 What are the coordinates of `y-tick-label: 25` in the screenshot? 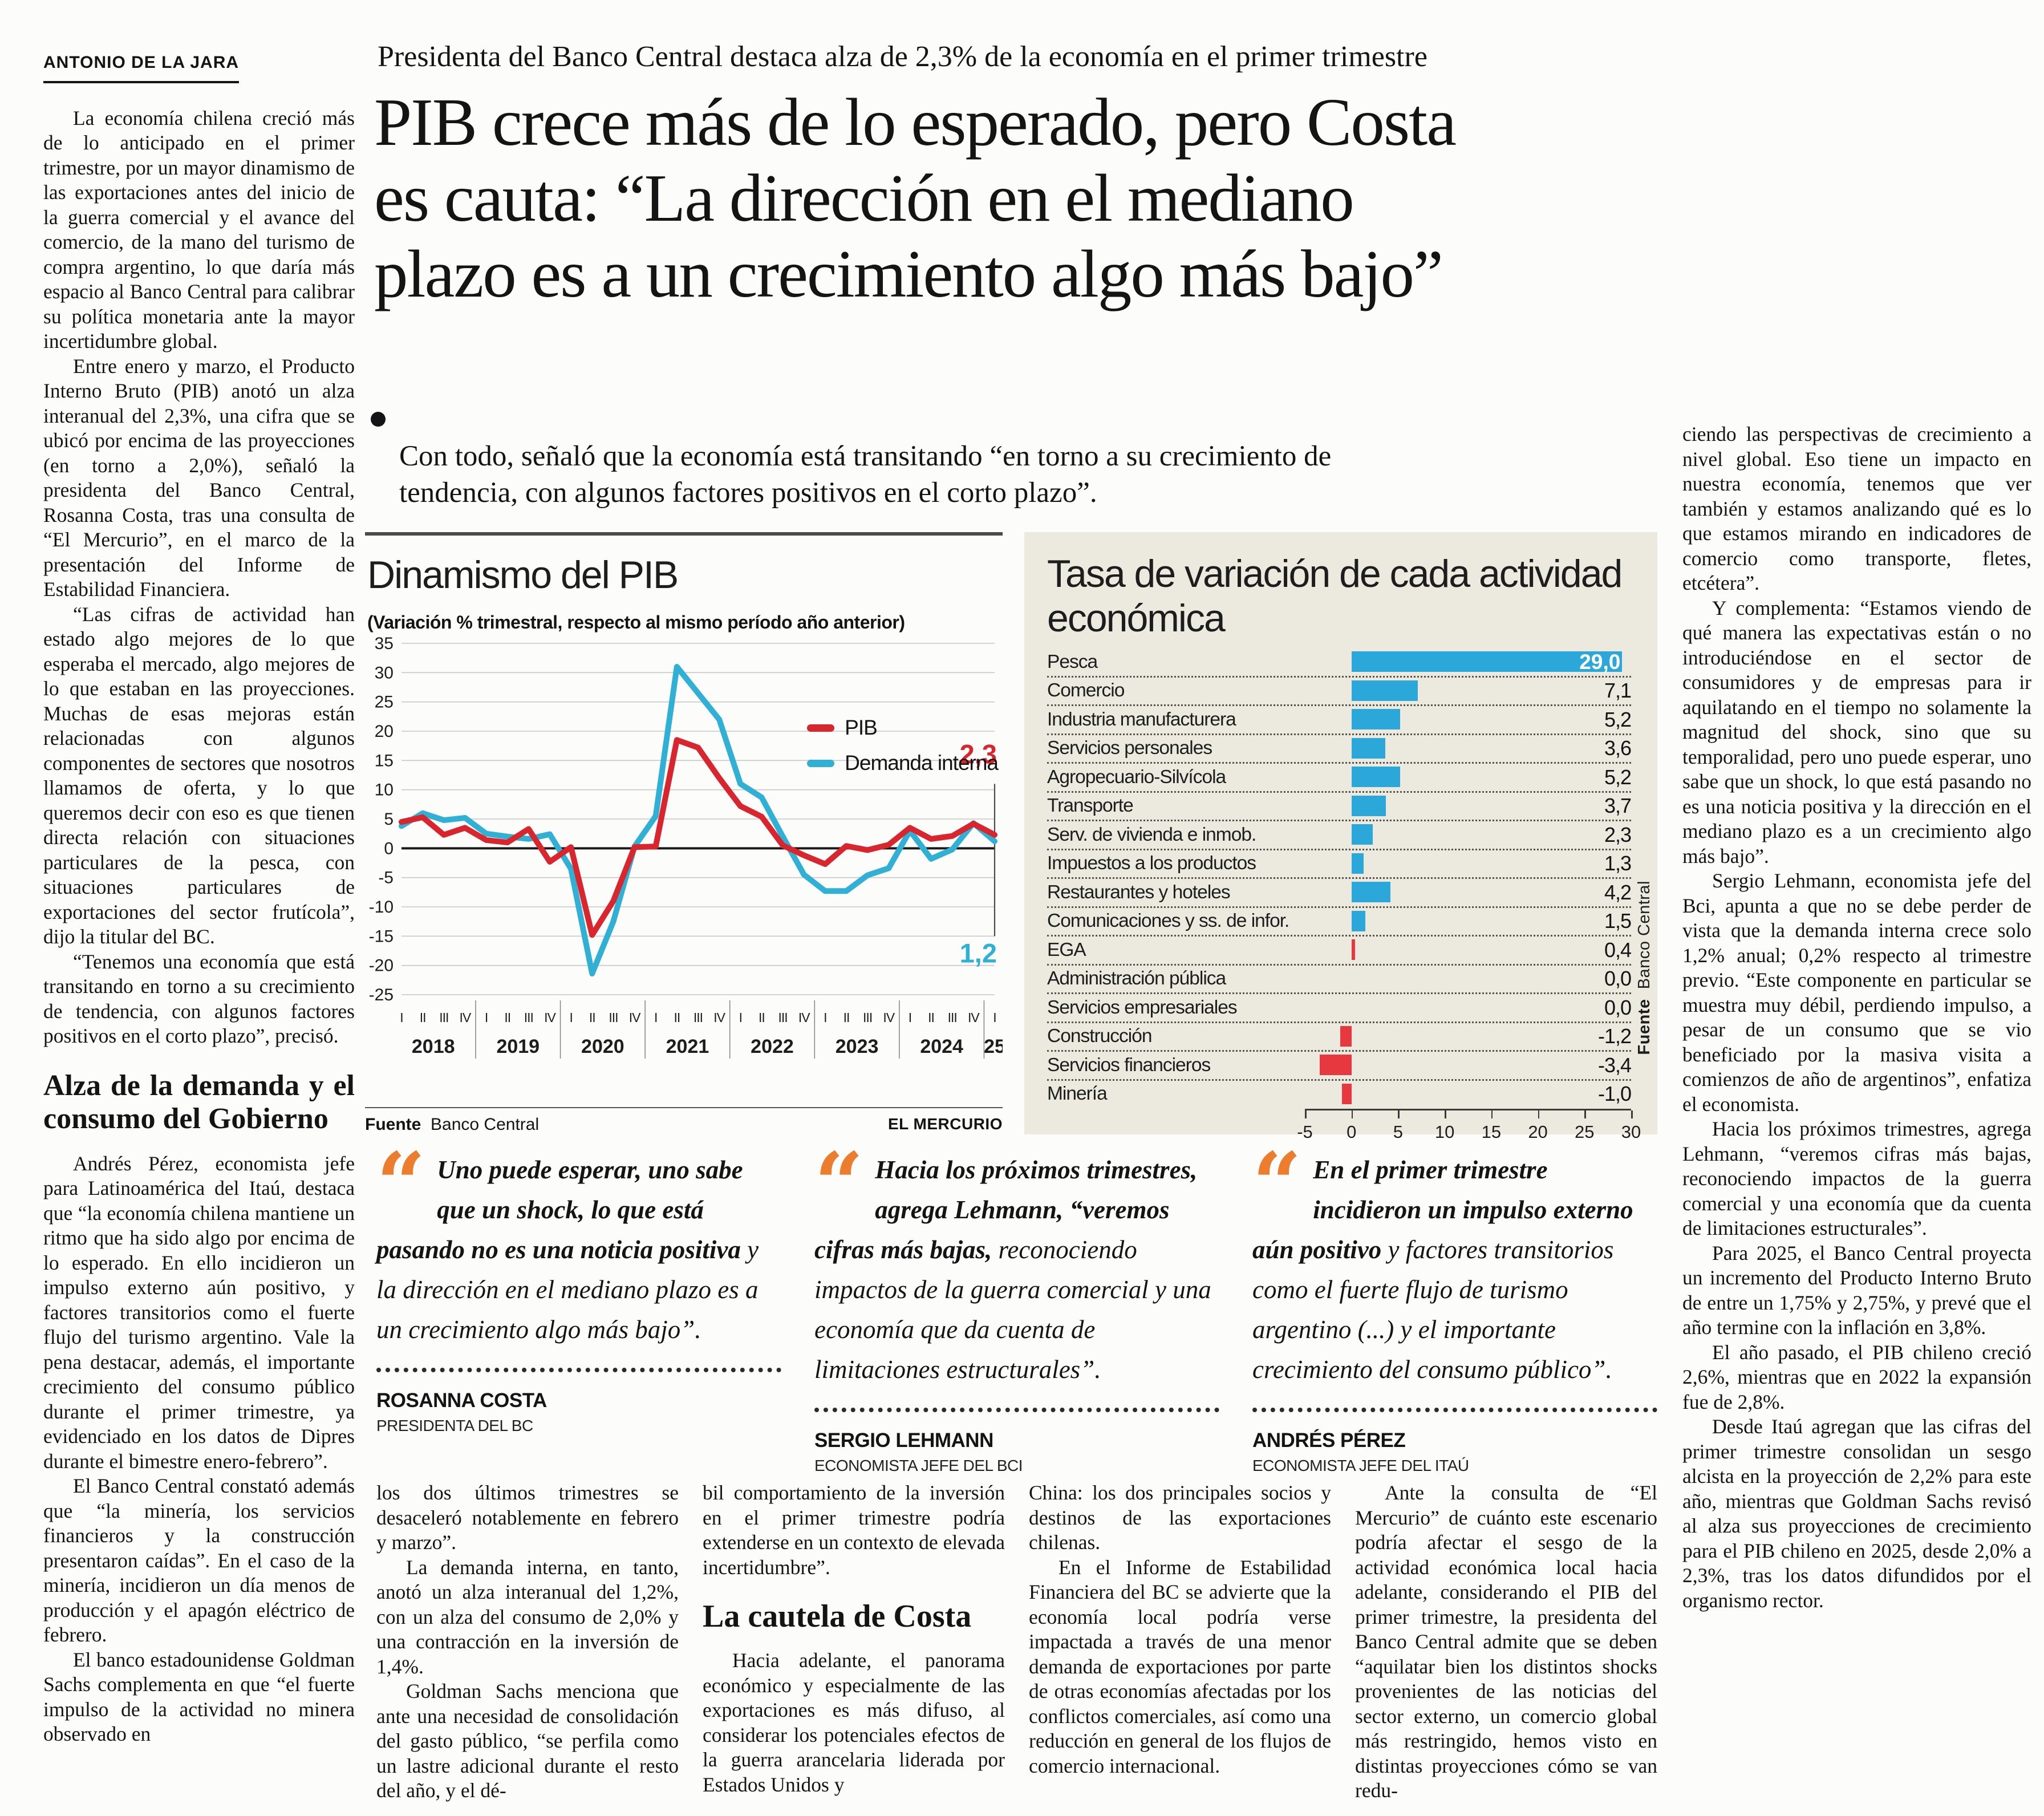 It's located at (384, 703).